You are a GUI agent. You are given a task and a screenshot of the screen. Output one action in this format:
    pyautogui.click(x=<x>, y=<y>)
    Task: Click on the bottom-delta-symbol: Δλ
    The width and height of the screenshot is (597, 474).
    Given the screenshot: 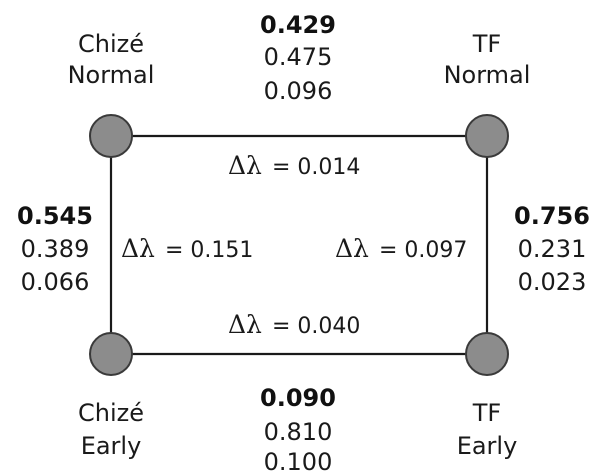 What is the action you would take?
    pyautogui.click(x=245, y=324)
    